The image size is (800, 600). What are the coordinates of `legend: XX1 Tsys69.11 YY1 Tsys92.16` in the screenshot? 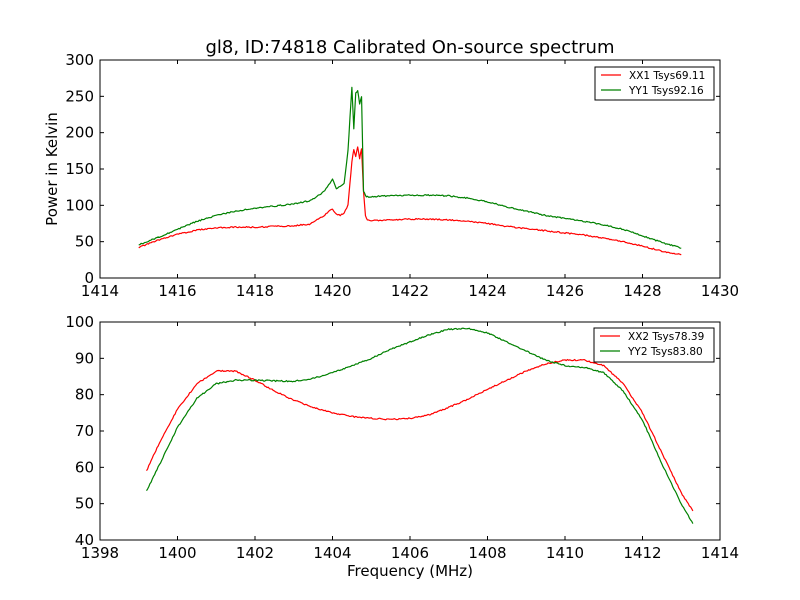 It's located at (654, 83).